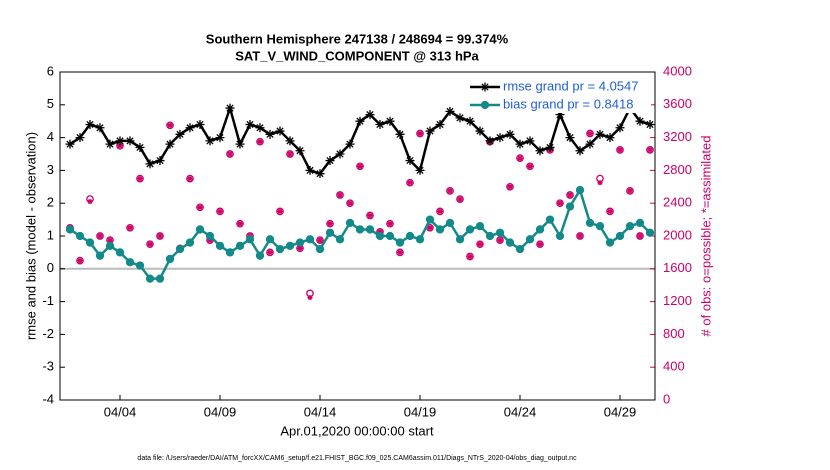 The image size is (830, 470). Describe the element at coordinates (674, 333) in the screenshot. I see `y2-tick-label: 800` at that location.